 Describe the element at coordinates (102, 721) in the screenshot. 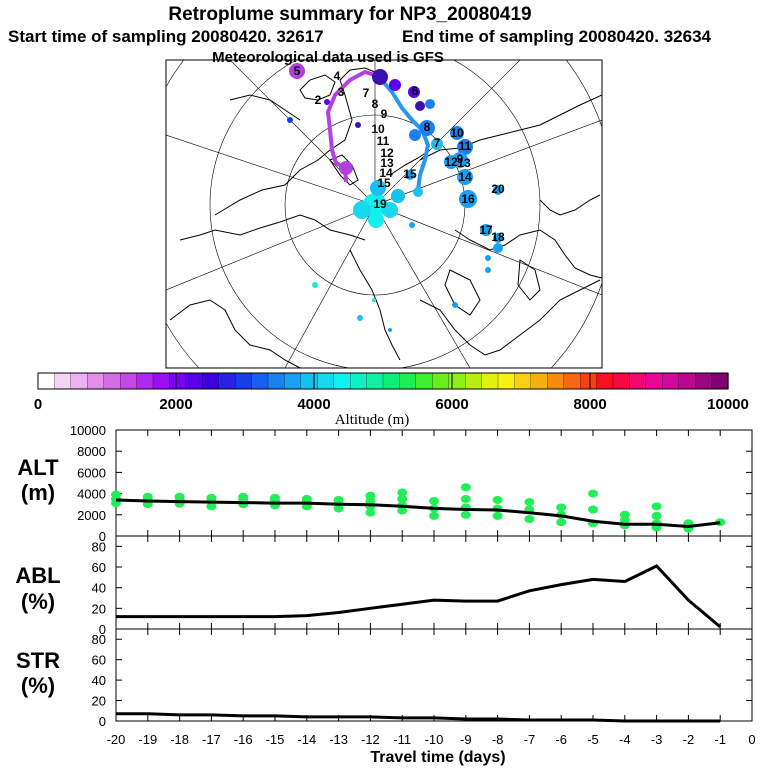

I see `str-y-tick-label: 0` at that location.